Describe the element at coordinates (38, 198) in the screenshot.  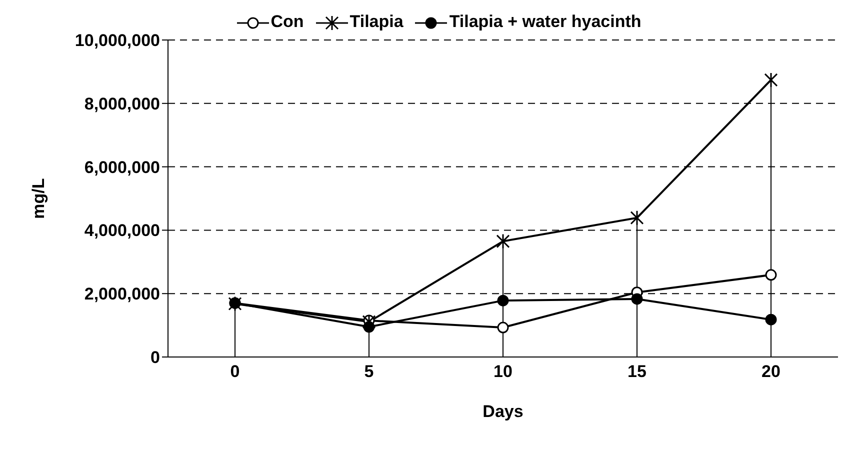
I see `y-axis-title: mg/L` at that location.